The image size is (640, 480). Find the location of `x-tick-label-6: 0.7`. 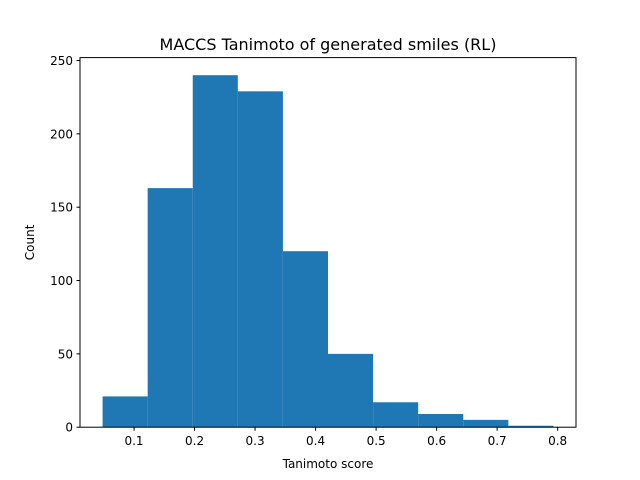

x-tick-label-6: 0.7 is located at coordinates (497, 441).